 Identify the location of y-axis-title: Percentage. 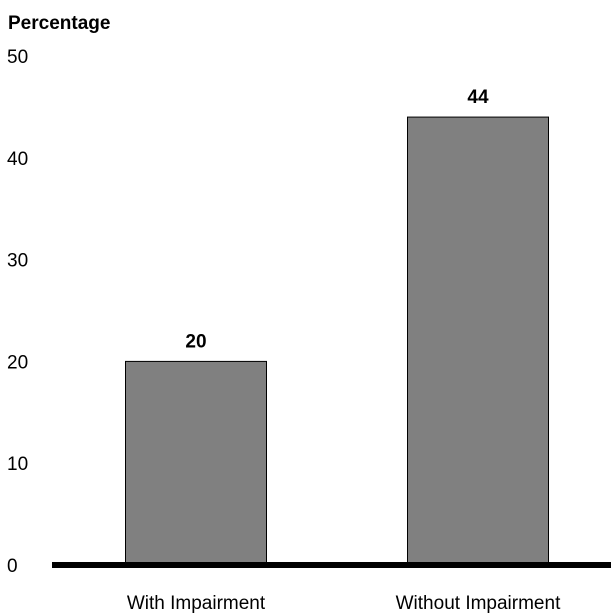
(59, 23).